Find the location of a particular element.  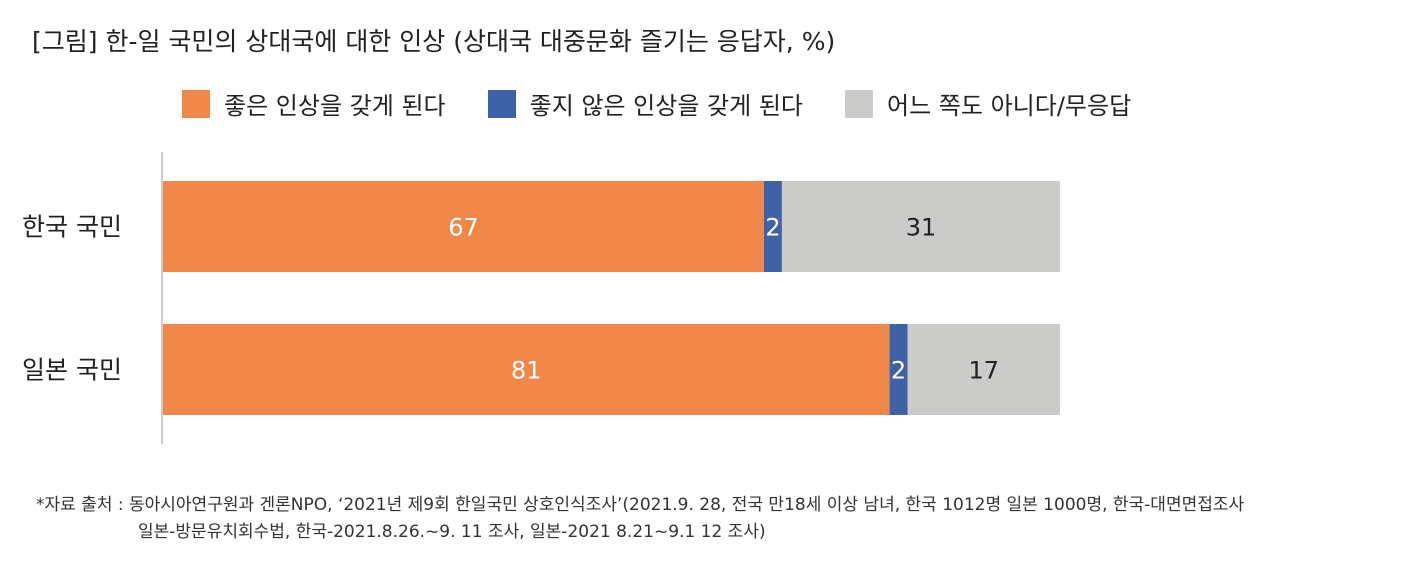

legend-item-positive: 좋은 인상을 갖게 된다 is located at coordinates (314, 103).